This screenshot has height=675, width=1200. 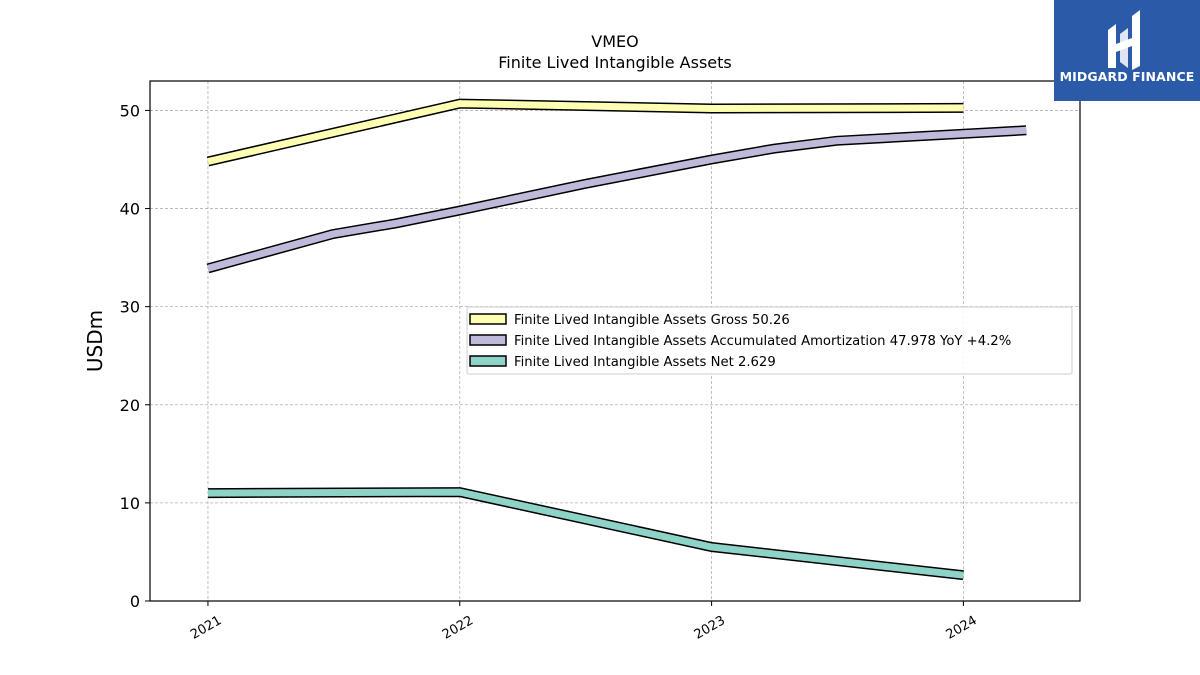 I want to click on y-axis: 0 10 20 30 40 50, so click(x=135, y=356).